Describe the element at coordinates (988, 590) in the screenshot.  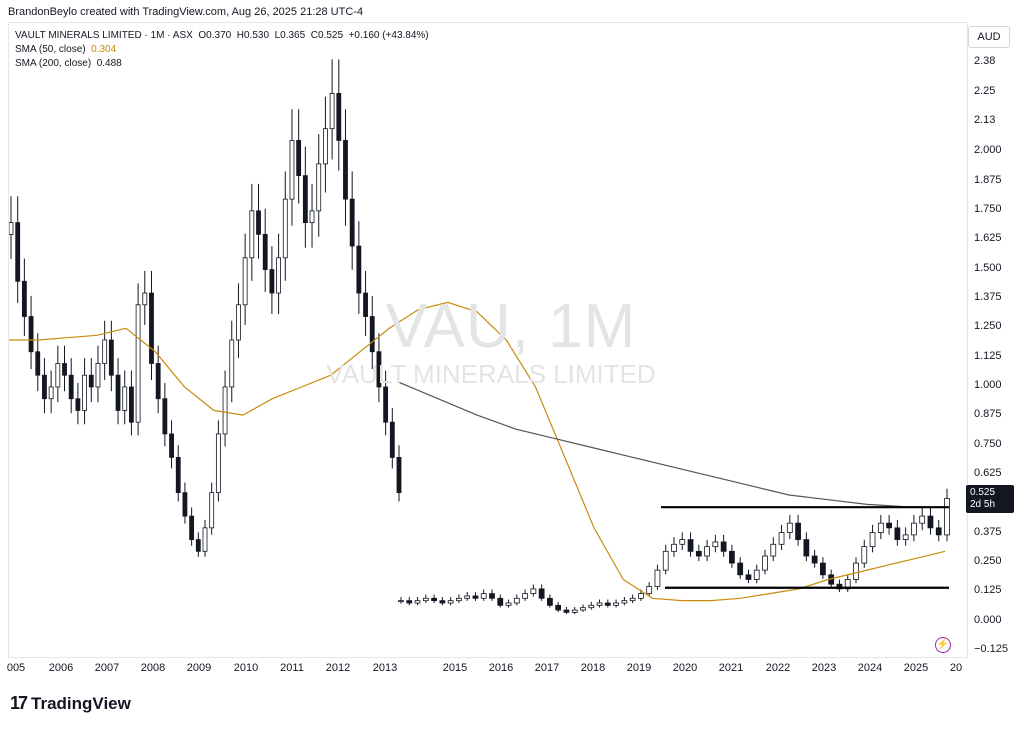
I see `y-tick-label: 0.125` at that location.